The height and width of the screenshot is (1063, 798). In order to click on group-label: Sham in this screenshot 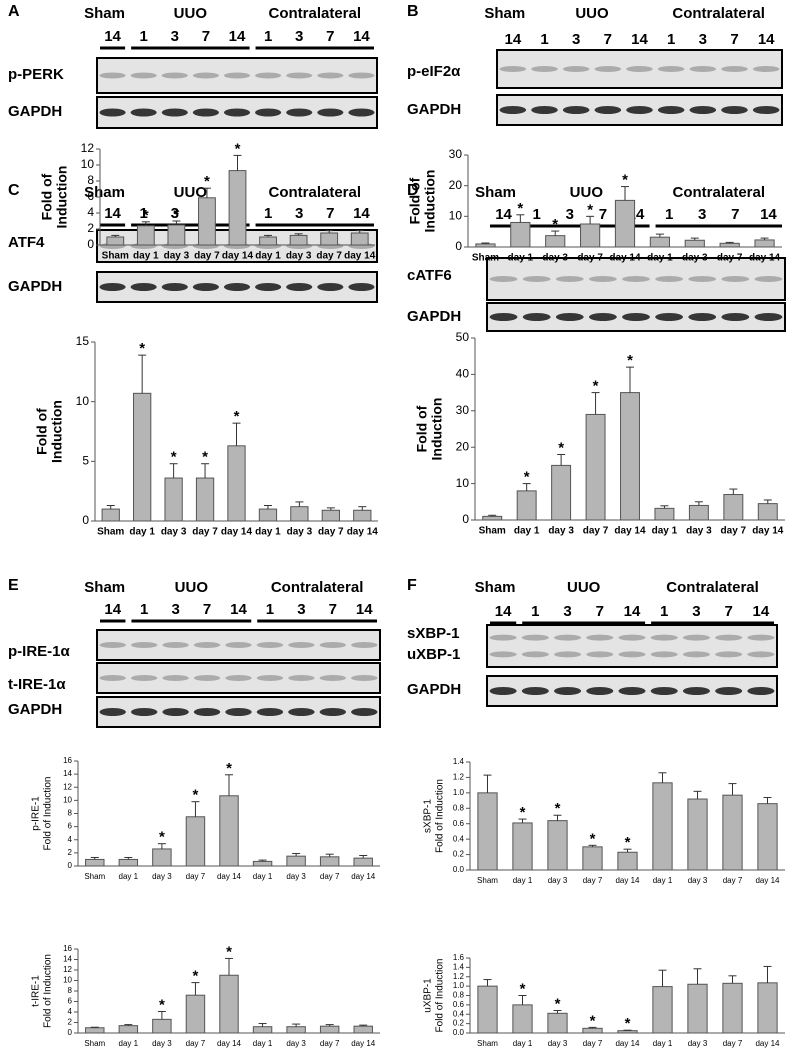, I will do `click(104, 587)`.